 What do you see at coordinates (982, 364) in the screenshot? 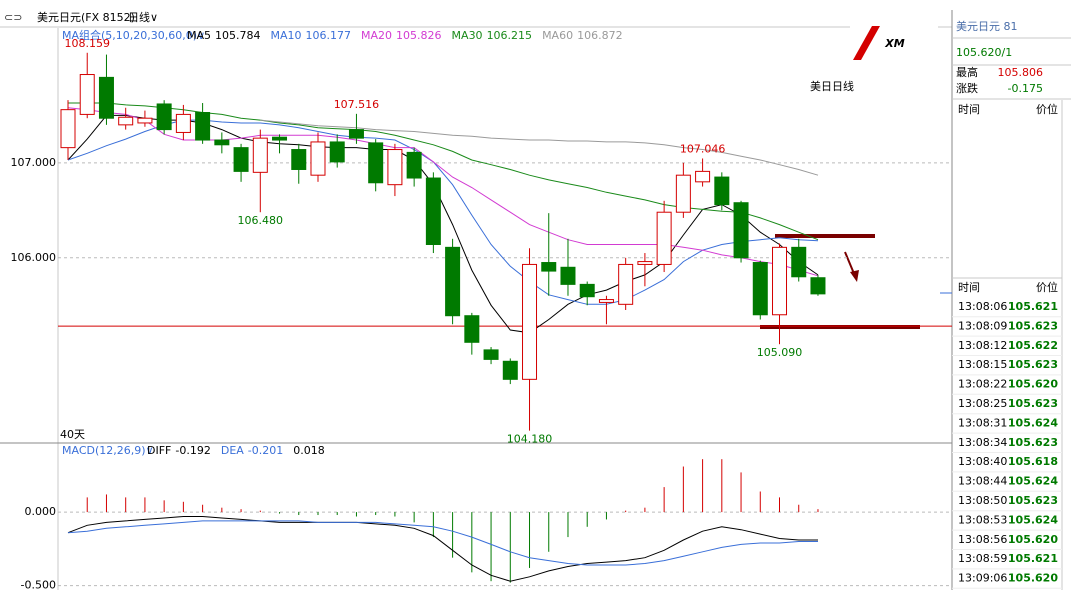
I see `tick-time: 13:08:15` at bounding box center [982, 364].